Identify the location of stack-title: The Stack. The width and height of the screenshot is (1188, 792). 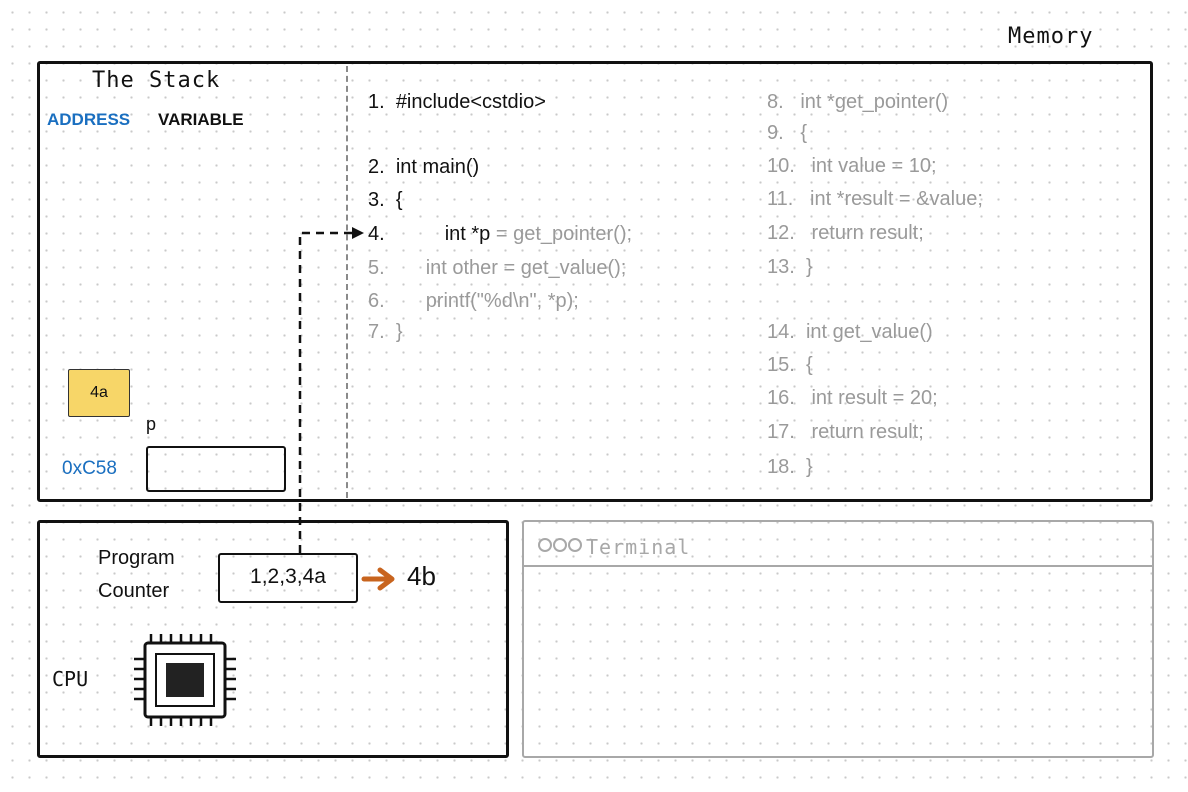
(156, 80).